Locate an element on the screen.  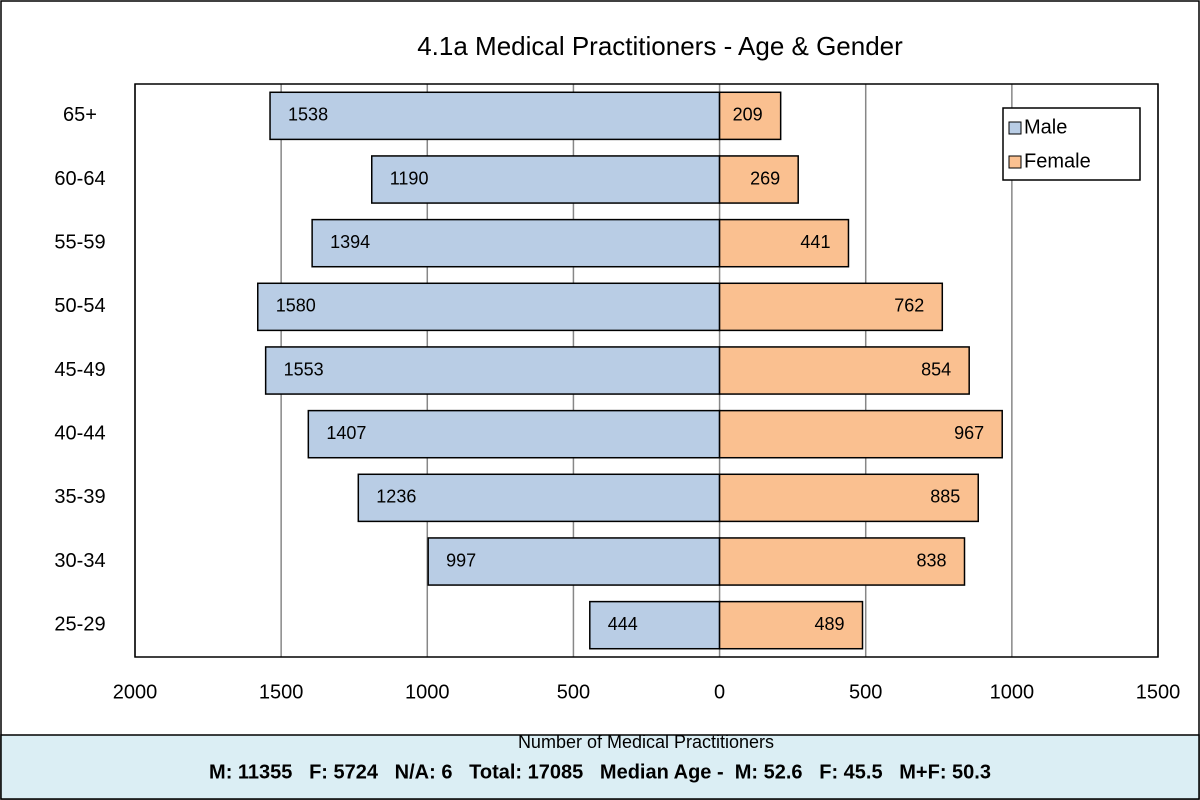
y-tick-label: 65+ is located at coordinates (80, 115).